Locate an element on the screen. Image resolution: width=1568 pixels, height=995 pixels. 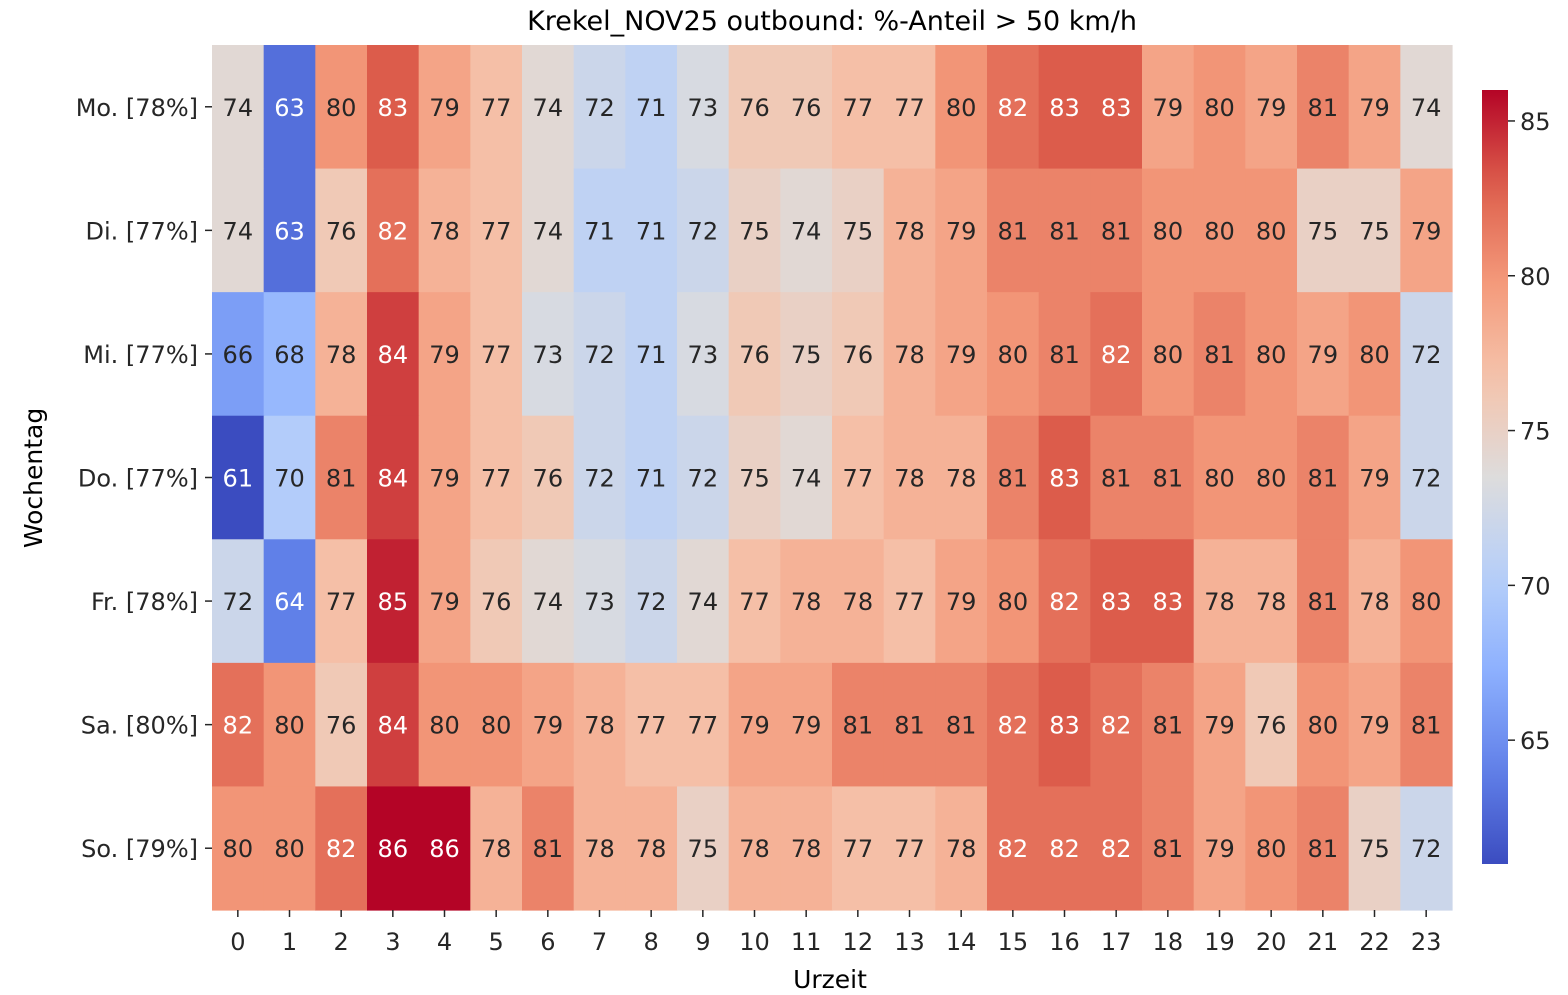
cell-value-label: 68 is located at coordinates (289, 355).